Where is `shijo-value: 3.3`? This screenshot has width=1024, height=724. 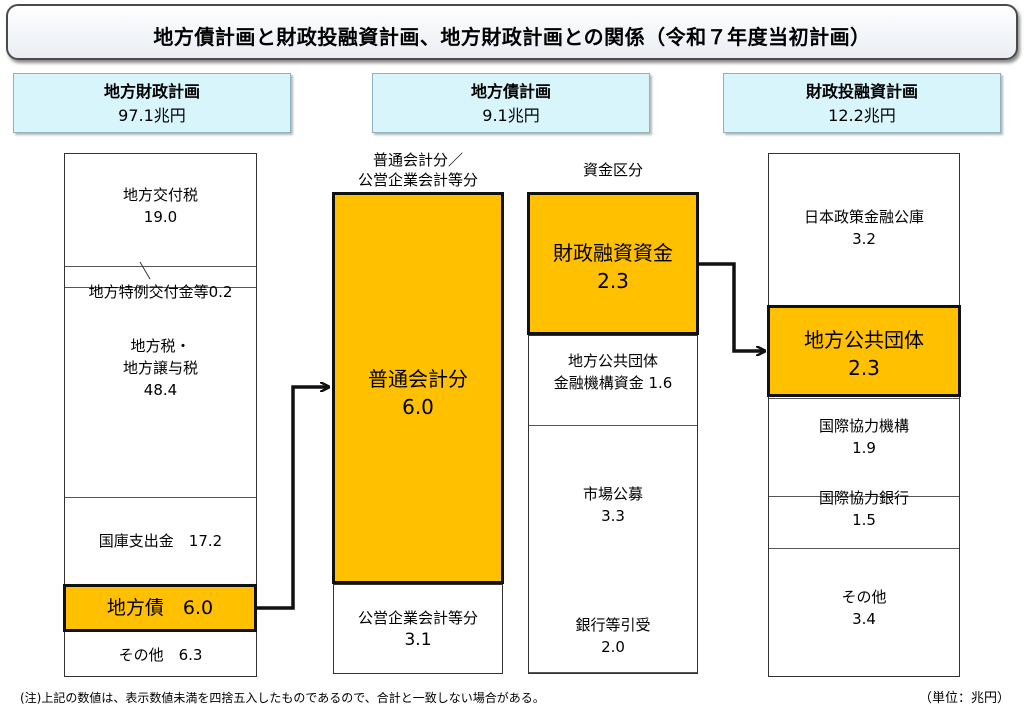
shijo-value: 3.3 is located at coordinates (613, 516).